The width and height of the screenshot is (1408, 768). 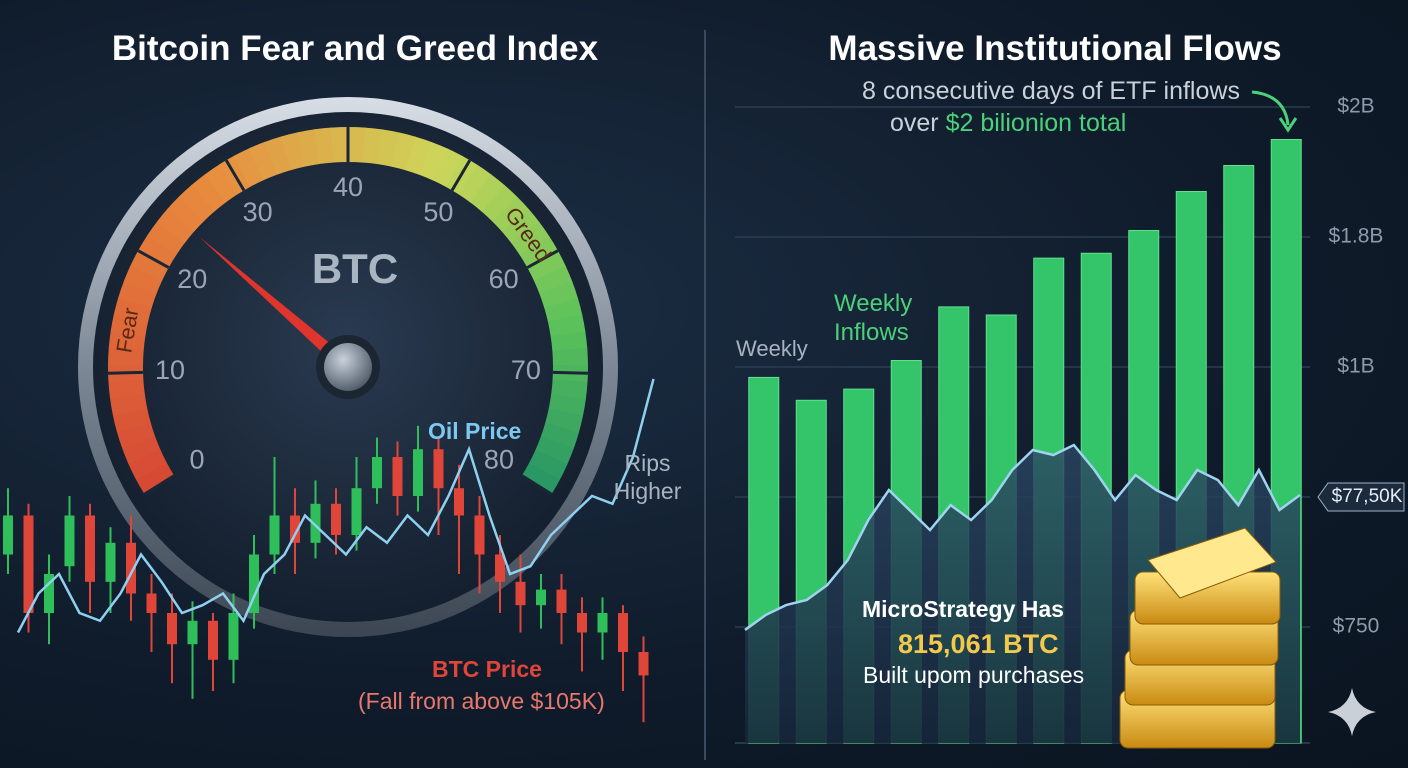 What do you see at coordinates (1288, 125) in the screenshot?
I see `annotation-arrowhead` at bounding box center [1288, 125].